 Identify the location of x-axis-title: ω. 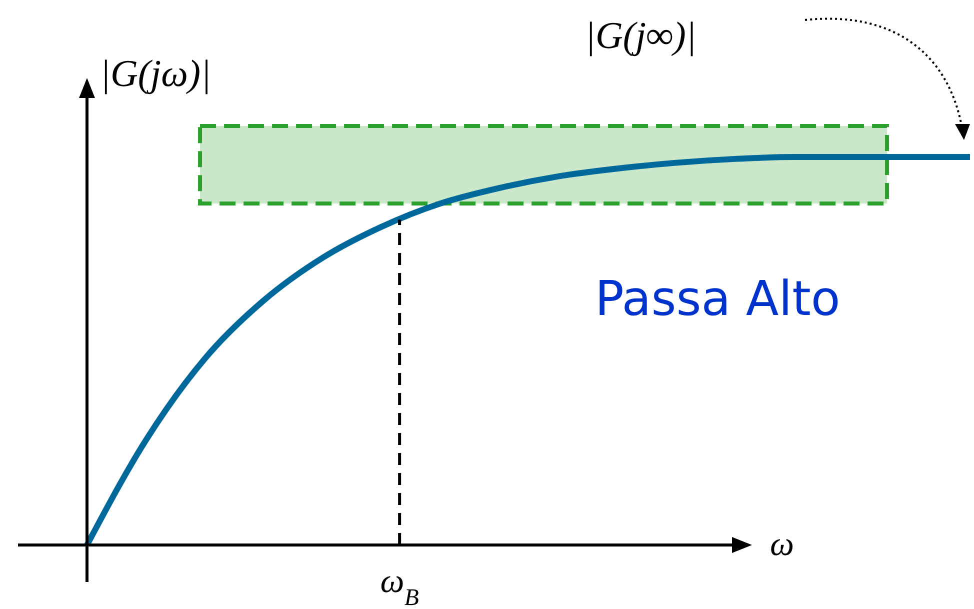
(782, 544).